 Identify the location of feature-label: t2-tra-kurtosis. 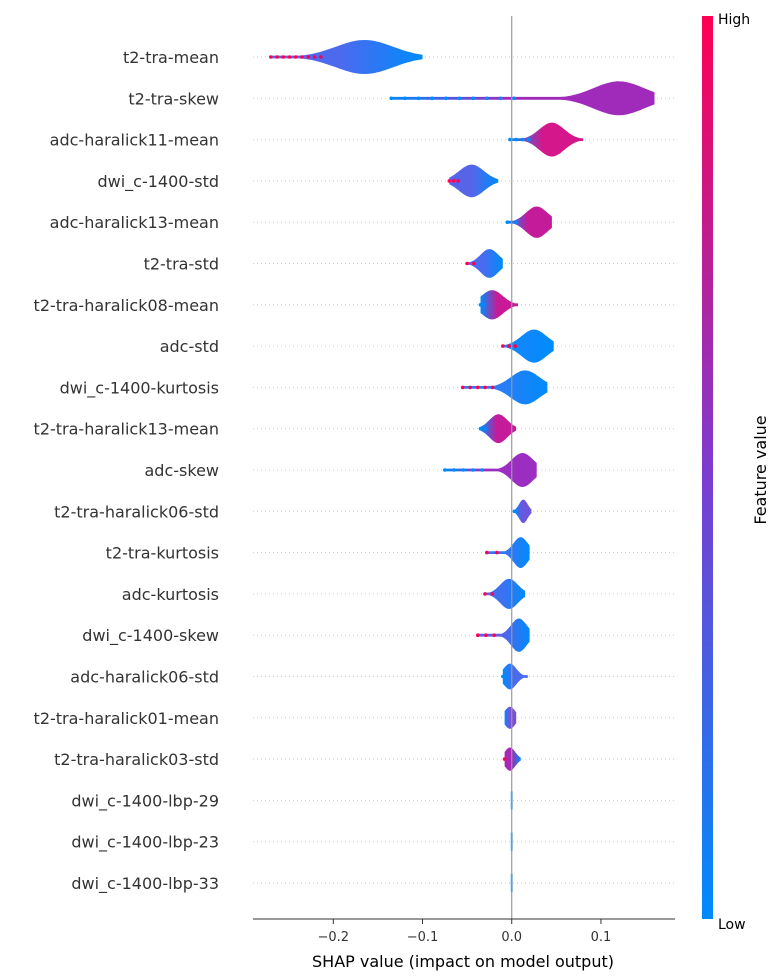
(162, 553).